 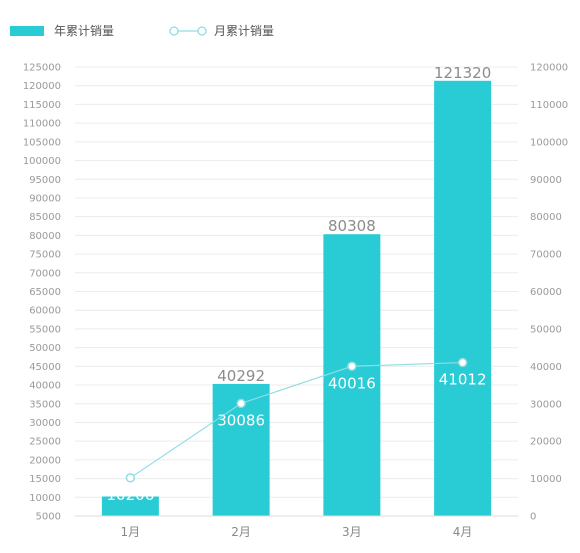 I want to click on right-tick-label: 60000, so click(x=546, y=292).